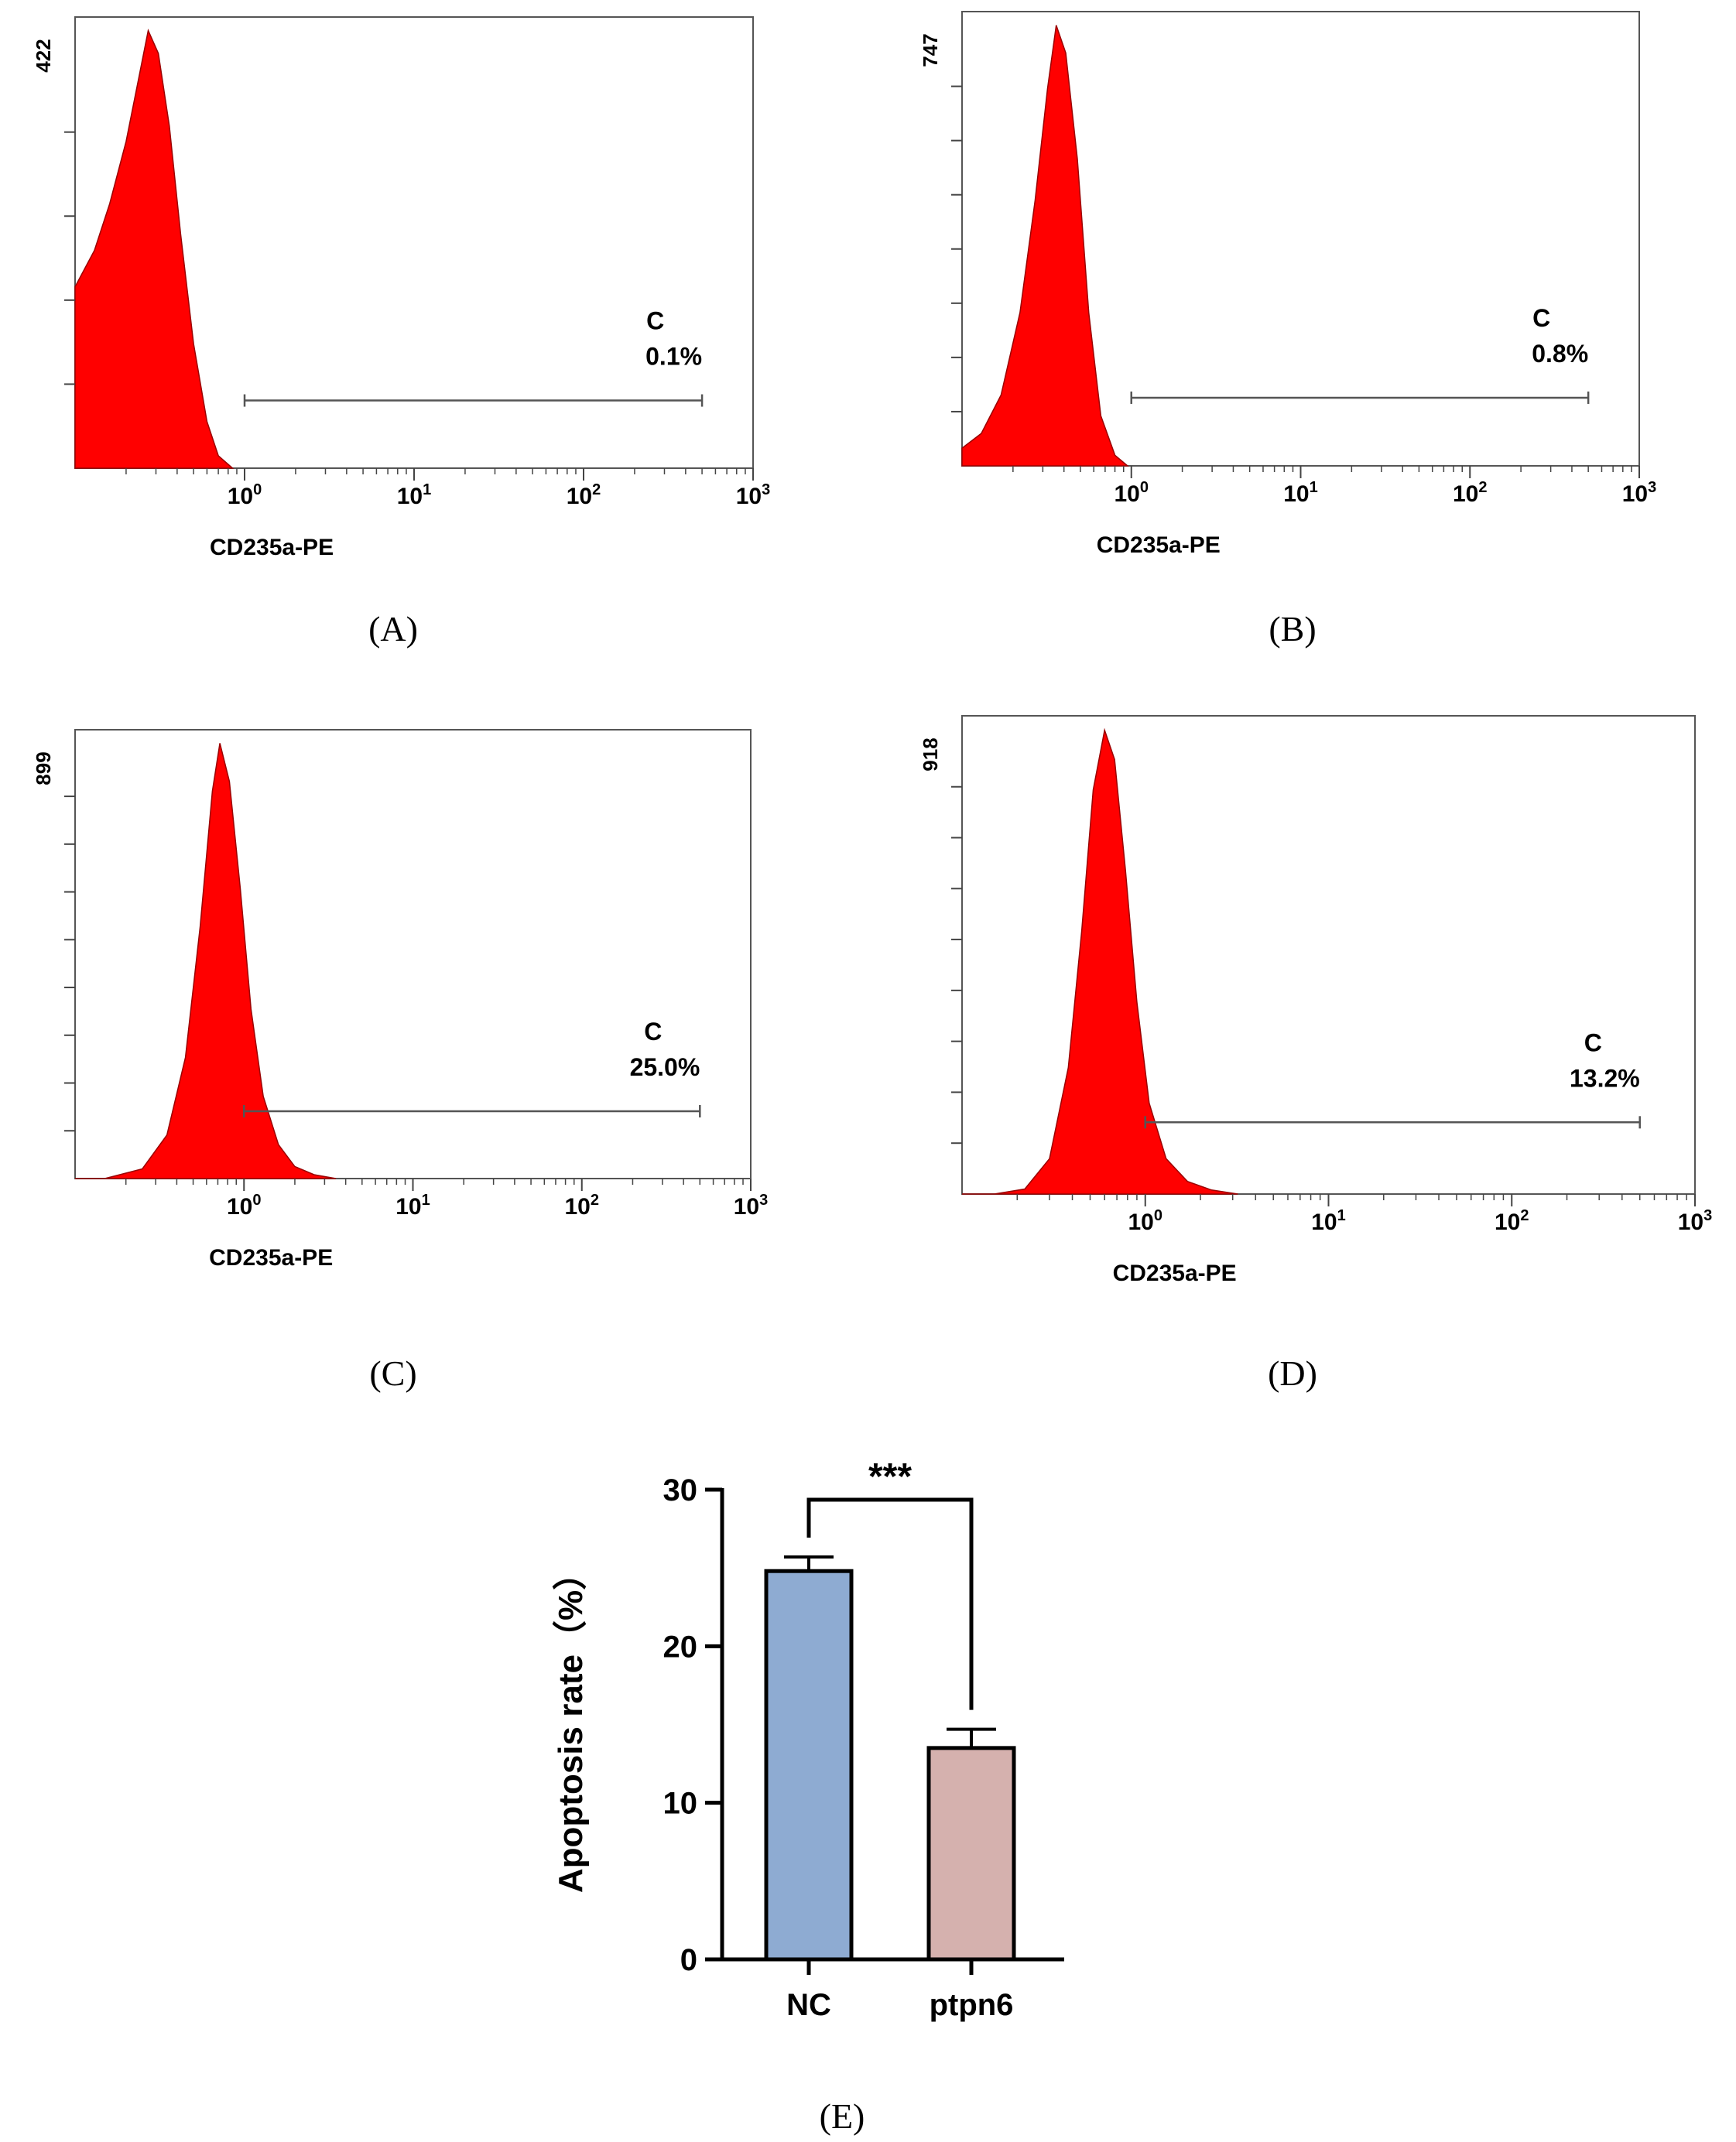 The height and width of the screenshot is (2142, 1736). Describe the element at coordinates (1175, 1273) in the screenshot. I see `x-axis-title-d: CD235a-PE` at that location.